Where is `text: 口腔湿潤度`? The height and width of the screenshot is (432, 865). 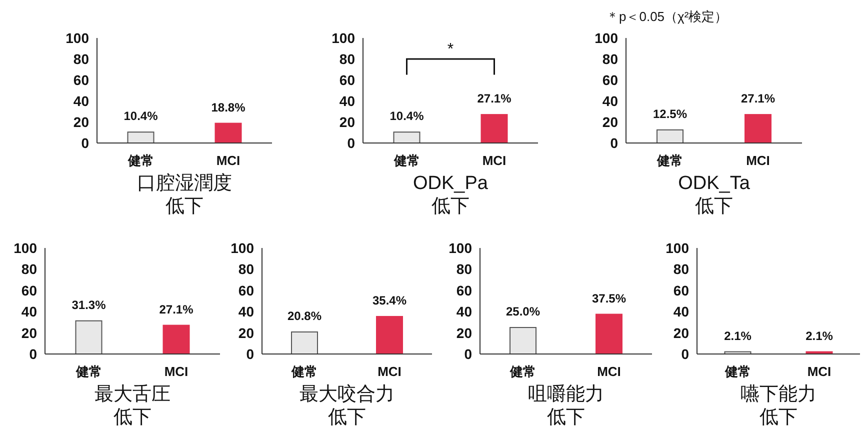 text: 口腔湿潤度 is located at coordinates (184, 183).